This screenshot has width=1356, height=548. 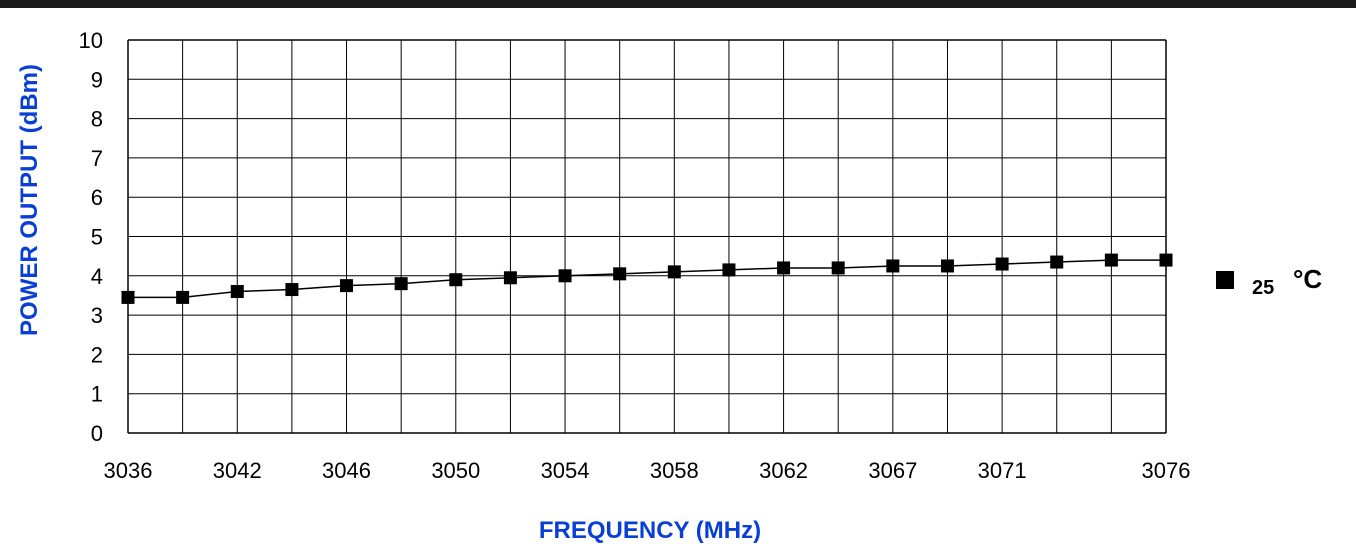 What do you see at coordinates (128, 470) in the screenshot?
I see `x-tick-label: 3036` at bounding box center [128, 470].